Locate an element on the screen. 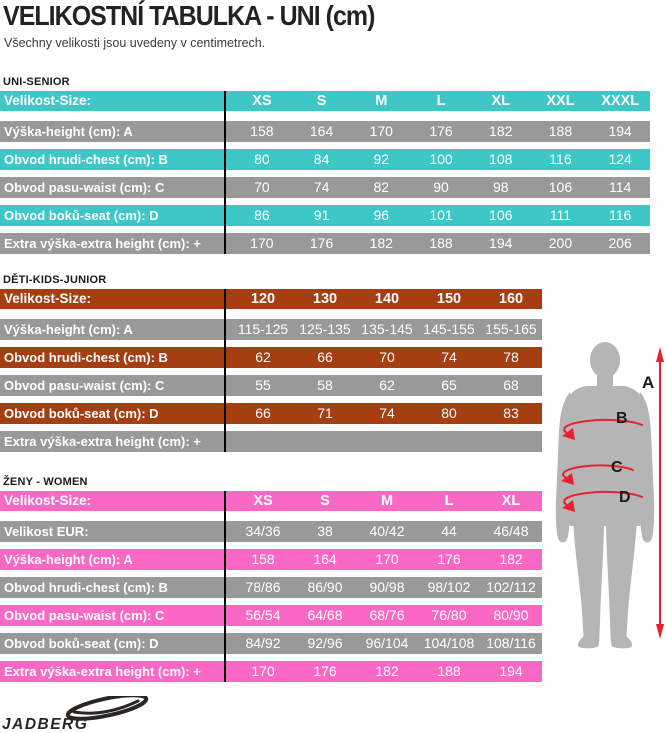 This screenshot has height=733, width=666. row-cells: 34/36 38 40/42 44 46/48 is located at coordinates (387, 531).